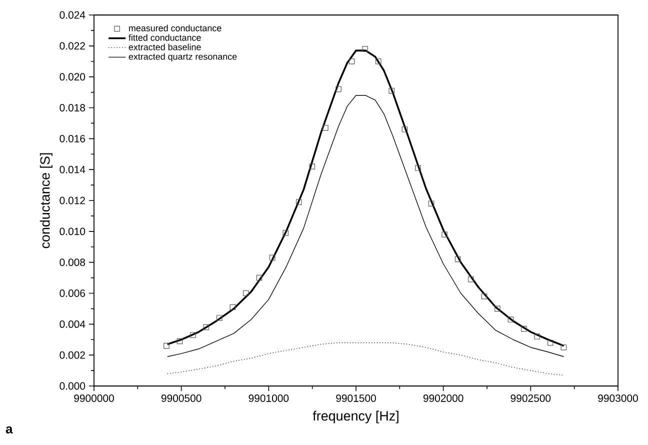  I want to click on x-tick-label: 9901500, so click(356, 398).